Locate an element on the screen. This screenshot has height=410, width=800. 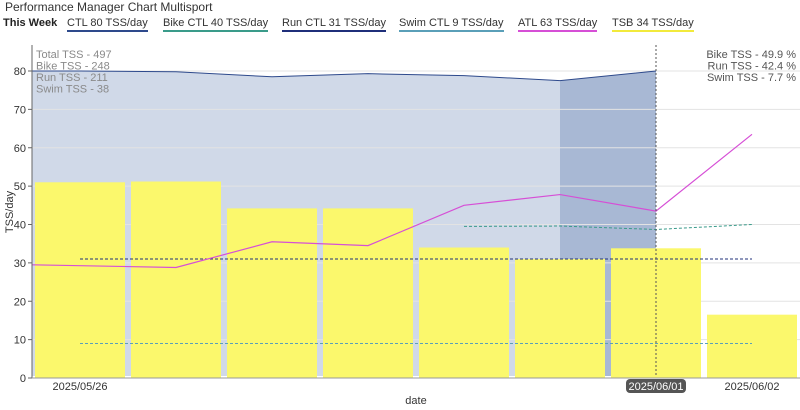
share-text: Run TSS - 42.4 % is located at coordinates (752, 67).